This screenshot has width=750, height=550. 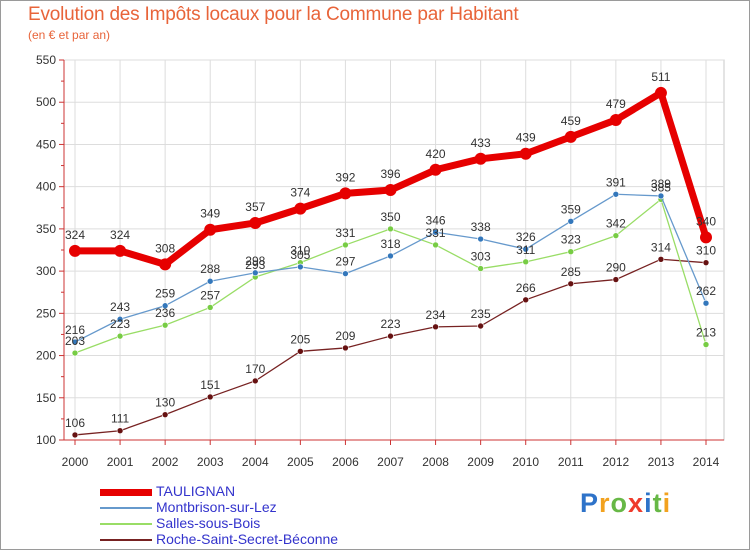 What do you see at coordinates (525, 250) in the screenshot?
I see `data-label: 311` at bounding box center [525, 250].